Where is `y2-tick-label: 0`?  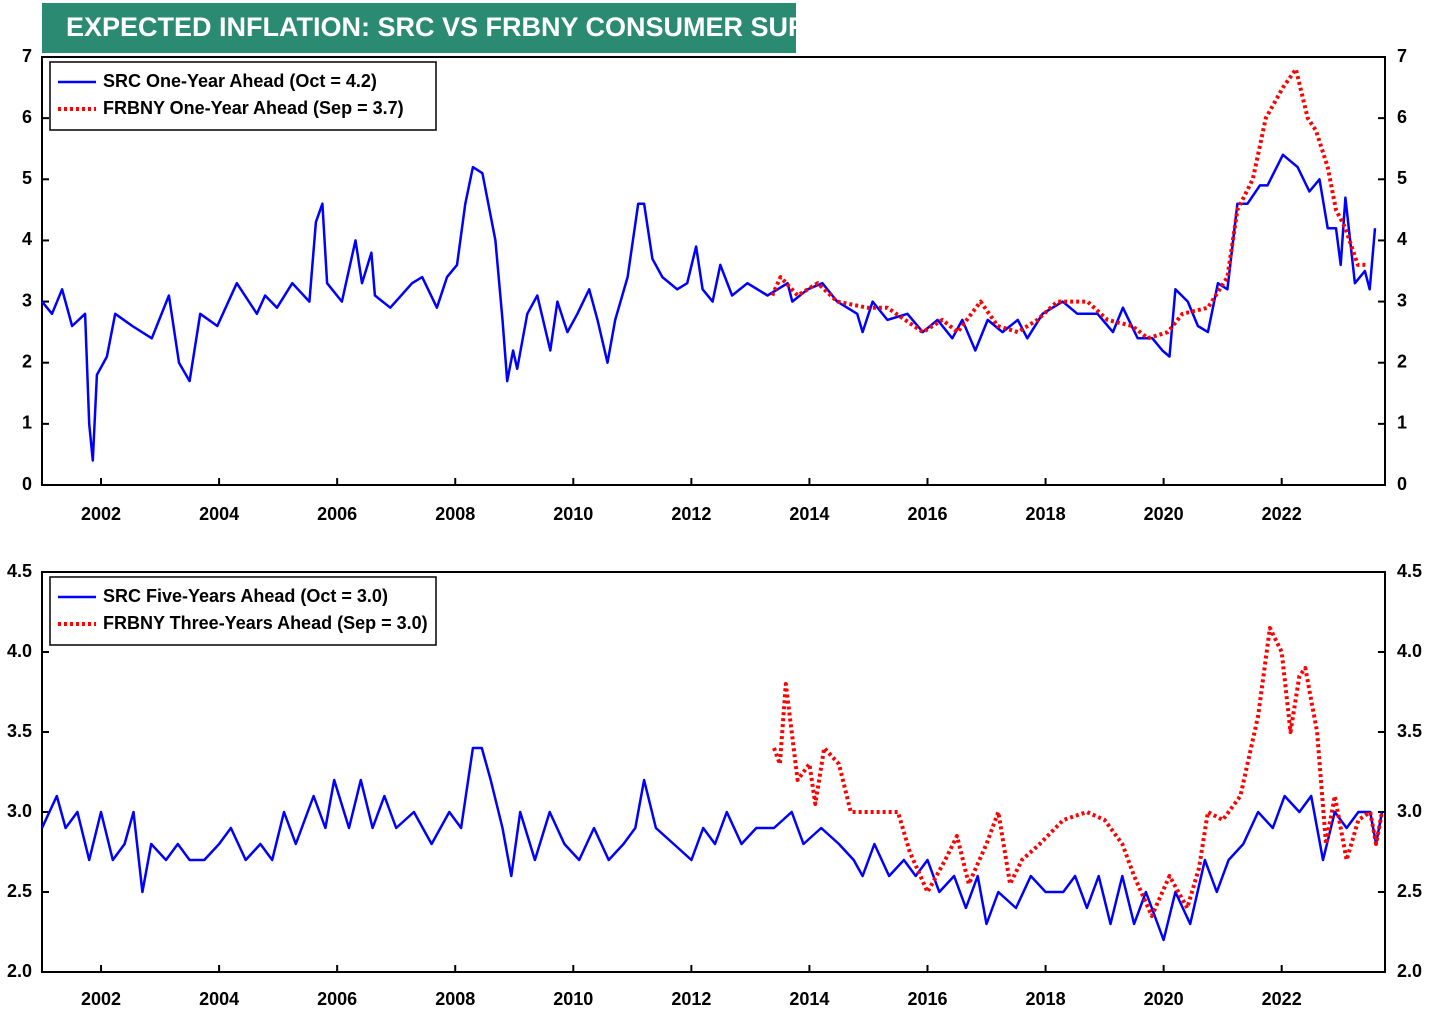 y2-tick-label: 0 is located at coordinates (1402, 484).